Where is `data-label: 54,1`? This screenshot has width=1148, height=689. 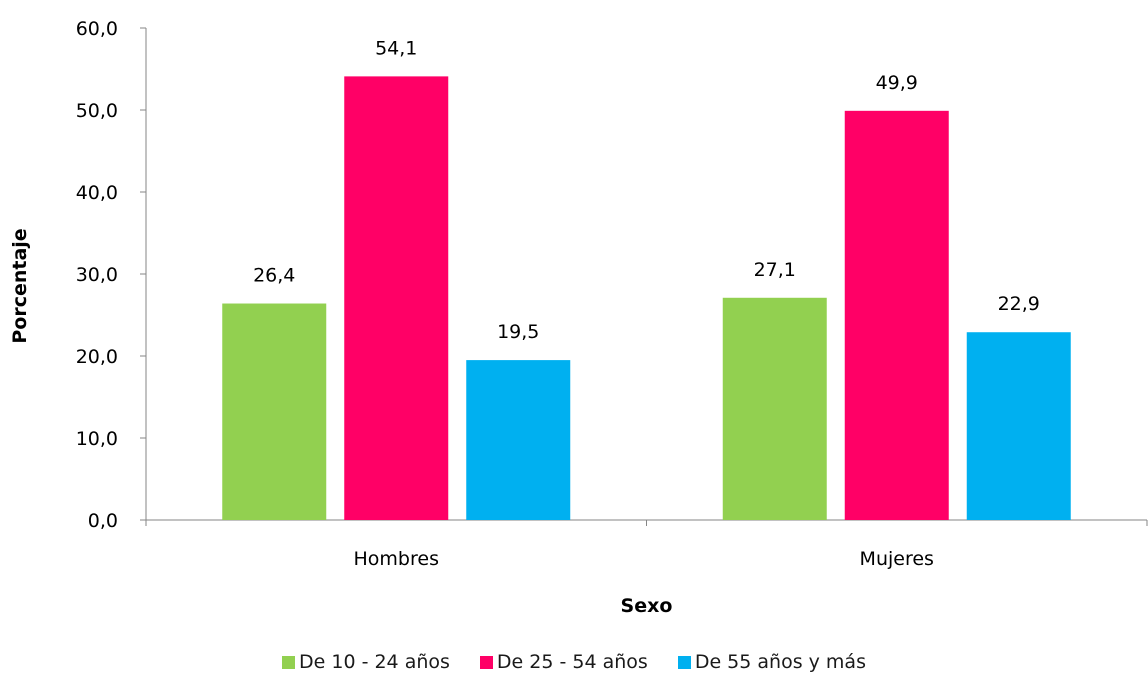
data-label: 54,1 is located at coordinates (396, 48).